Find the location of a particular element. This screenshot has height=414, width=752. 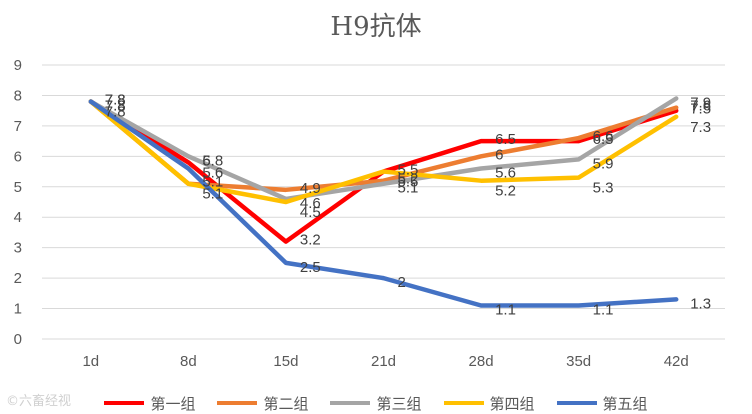

data-label: 3.2 is located at coordinates (310, 240).